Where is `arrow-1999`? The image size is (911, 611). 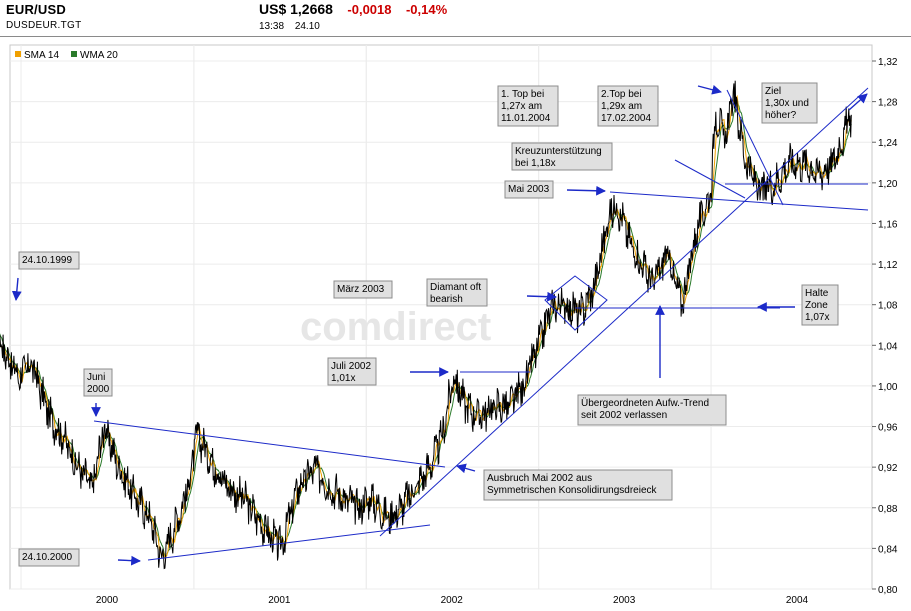
arrow-1999 is located at coordinates (16, 289).